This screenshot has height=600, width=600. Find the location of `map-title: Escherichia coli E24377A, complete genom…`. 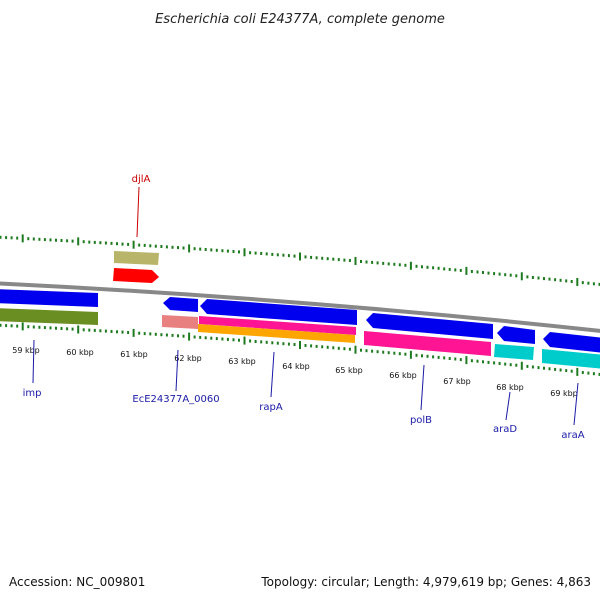

map-title: Escherichia coli E24377A, complete genom… is located at coordinates (300, 19).